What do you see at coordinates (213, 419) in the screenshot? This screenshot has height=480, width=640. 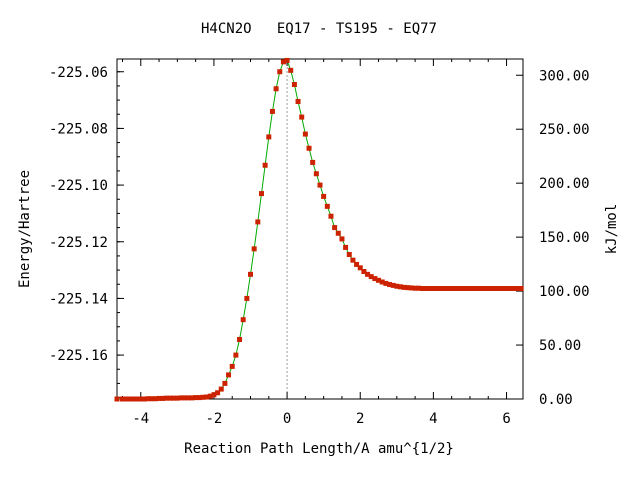 I see `x-tick-label: -2` at bounding box center [213, 419].